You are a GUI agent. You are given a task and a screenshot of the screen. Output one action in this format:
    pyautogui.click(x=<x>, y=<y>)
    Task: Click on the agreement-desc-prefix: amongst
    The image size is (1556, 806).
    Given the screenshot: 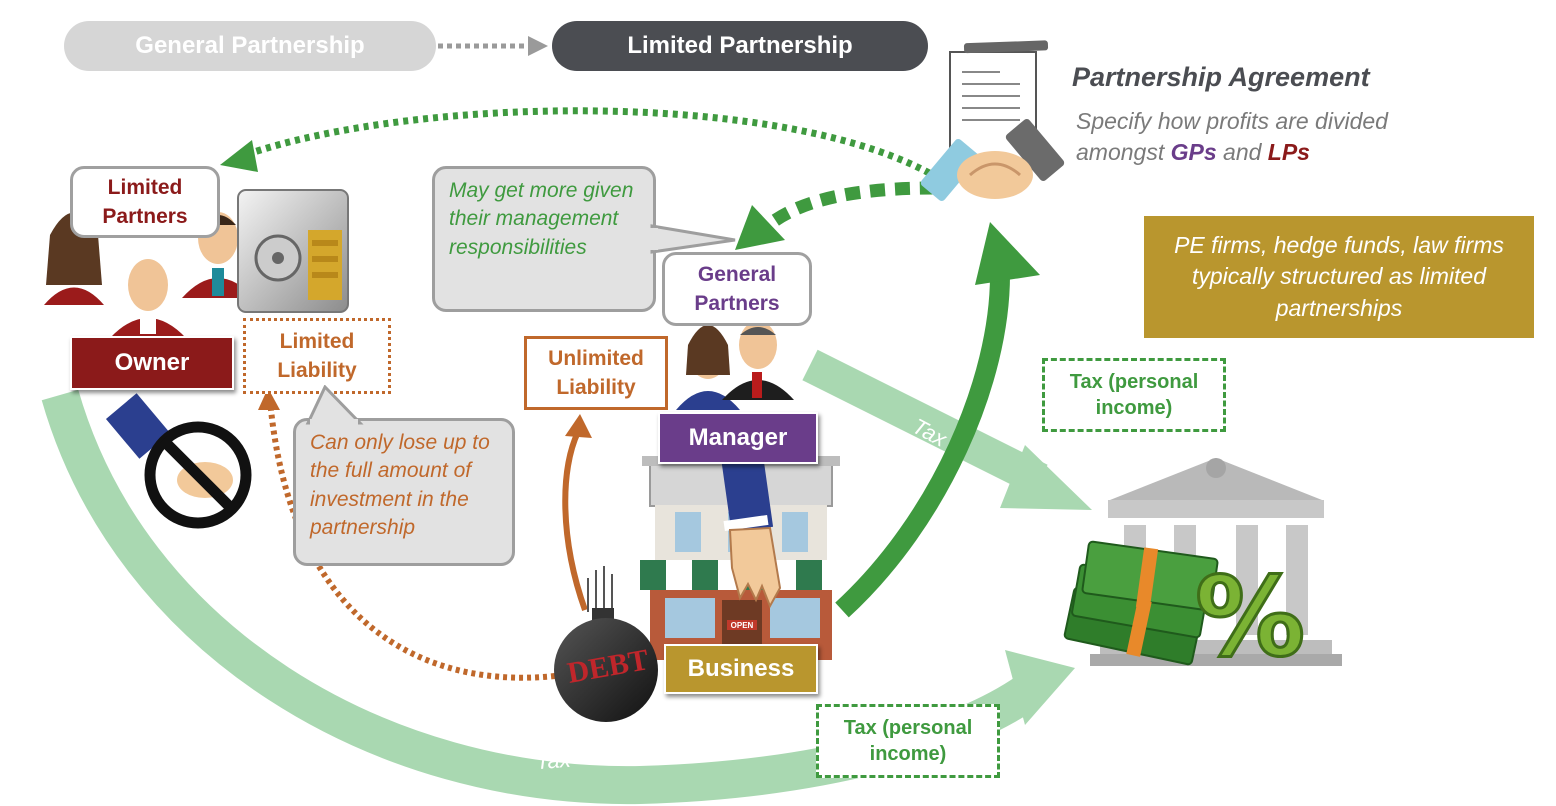 What is the action you would take?
    pyautogui.click(x=1123, y=152)
    